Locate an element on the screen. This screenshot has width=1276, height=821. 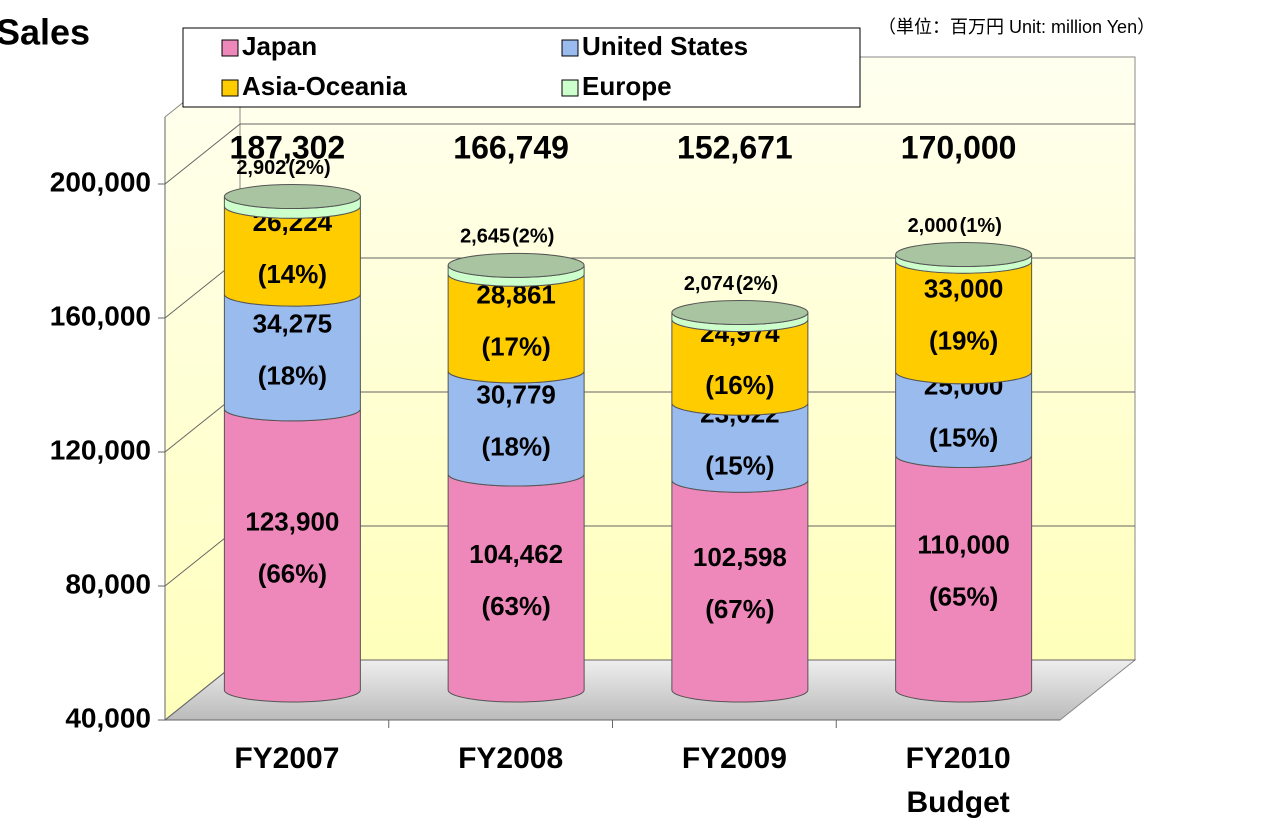
value-label: 33,000 is located at coordinates (964, 288).